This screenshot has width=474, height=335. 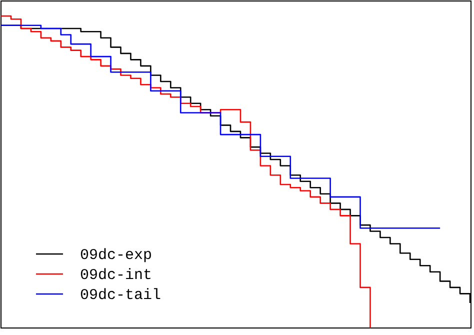 I want to click on legend-label: 09dc-int, so click(x=116, y=275).